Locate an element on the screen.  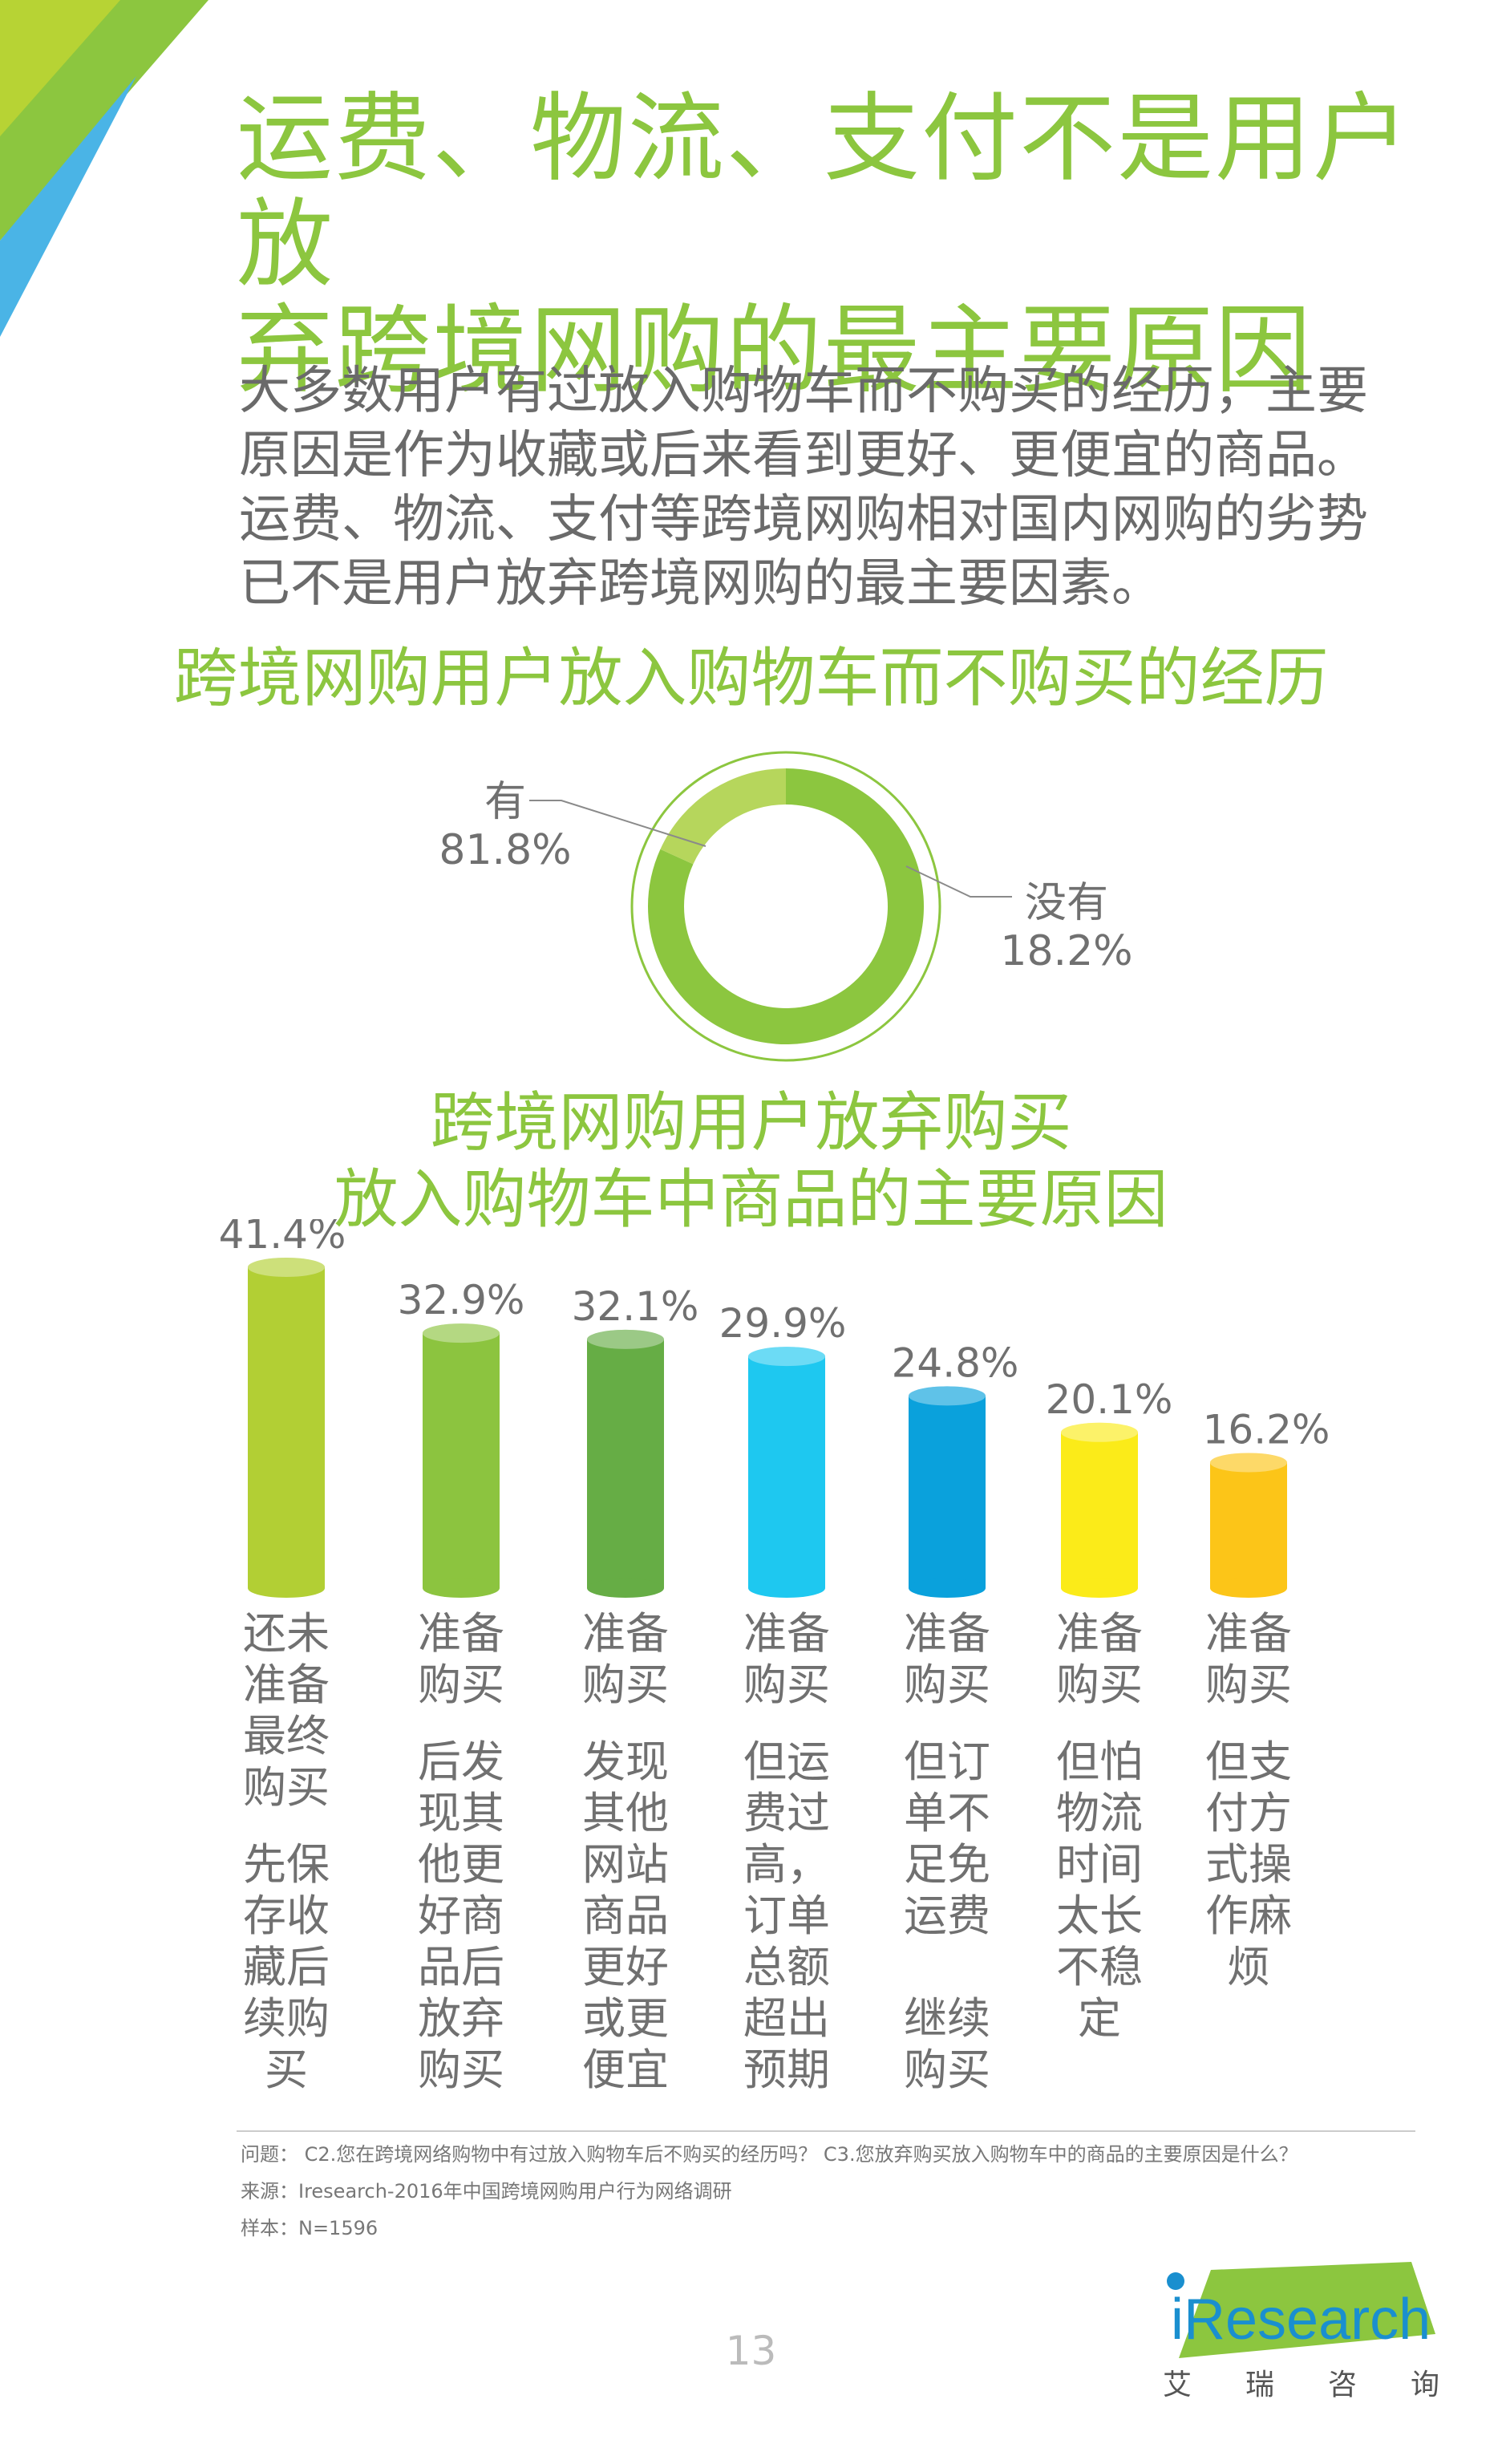
bar-category-label: 还未 准备 最终 购买先保 存收 藏后 续购 买 is located at coordinates (286, 1852).